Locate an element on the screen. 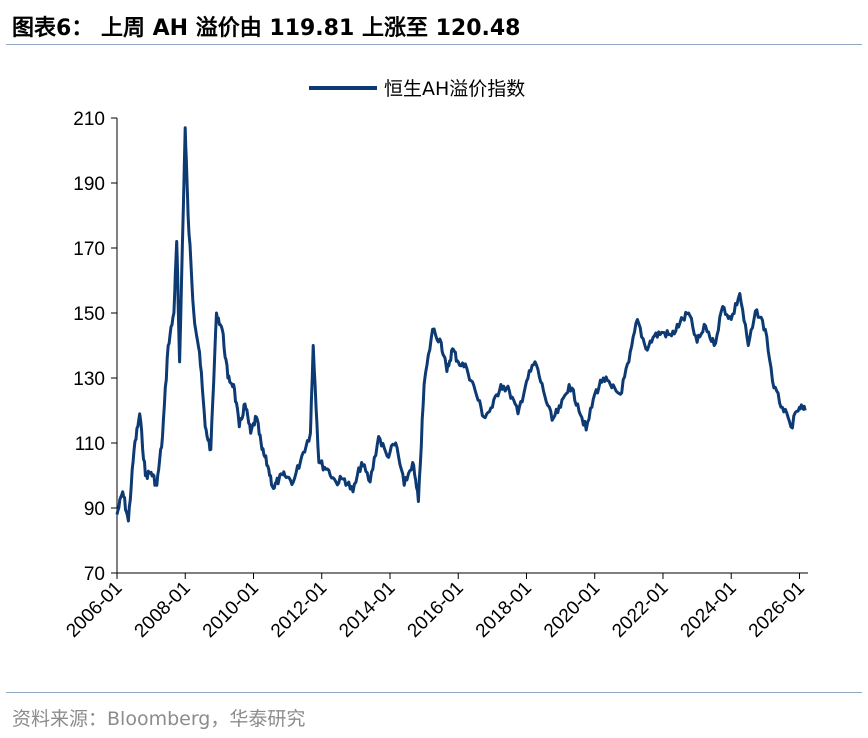 This screenshot has height=738, width=868. legend-label: 恒生AH溢价指数 is located at coordinates (454, 89).